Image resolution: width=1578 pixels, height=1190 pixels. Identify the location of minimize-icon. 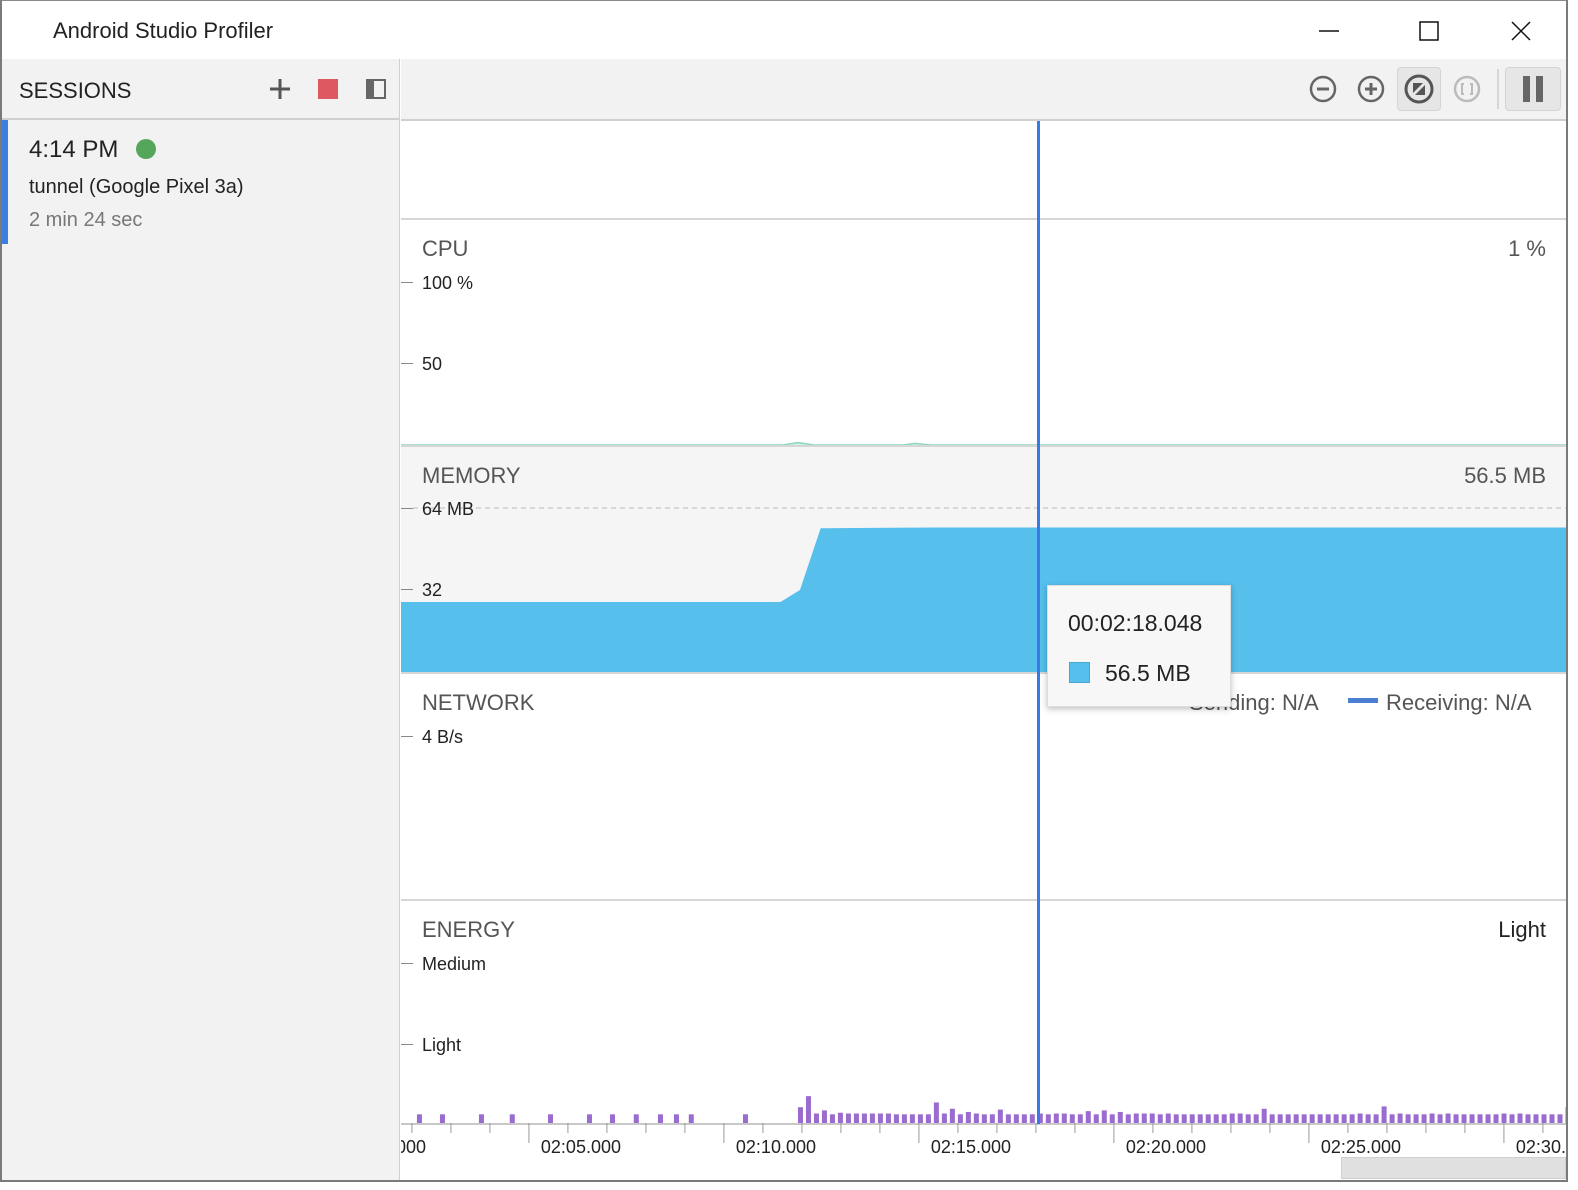
(1329, 31).